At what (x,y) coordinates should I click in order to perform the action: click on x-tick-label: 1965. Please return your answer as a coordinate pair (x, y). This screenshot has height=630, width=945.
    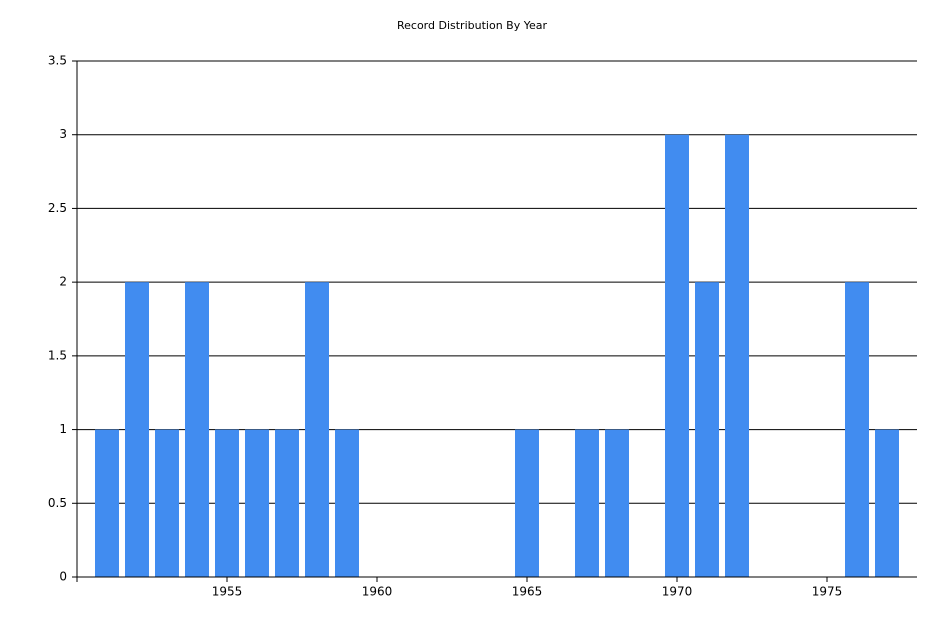
    Looking at the image, I should click on (527, 592).